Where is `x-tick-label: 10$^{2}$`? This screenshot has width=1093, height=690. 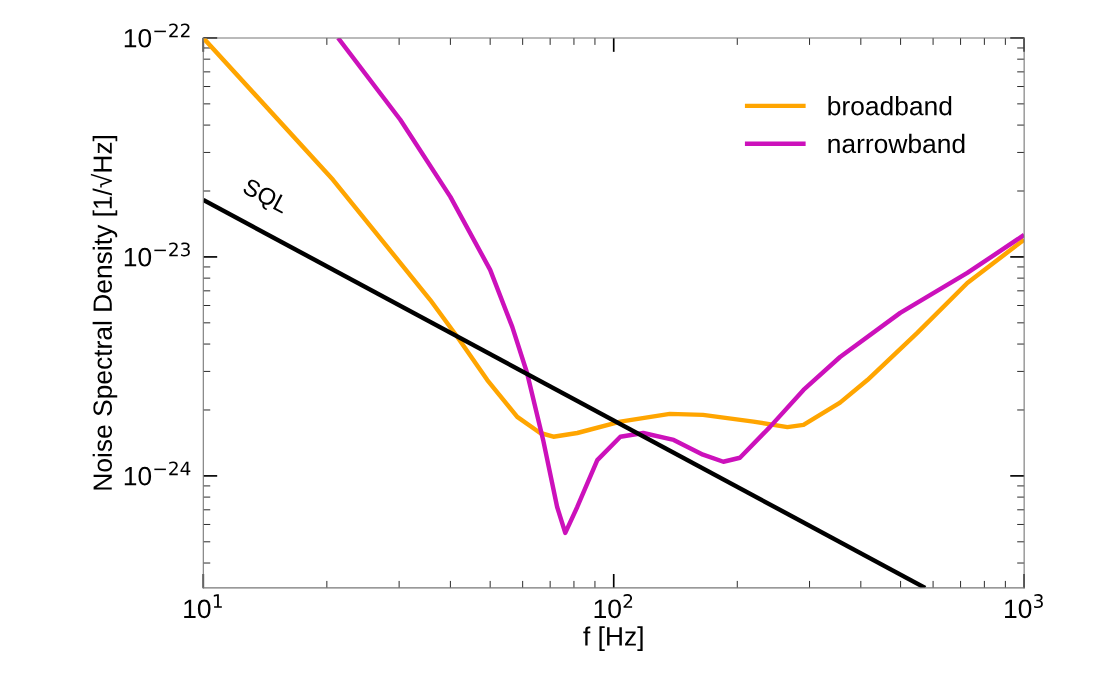
x-tick-label: 10$^{2}$ is located at coordinates (613, 606).